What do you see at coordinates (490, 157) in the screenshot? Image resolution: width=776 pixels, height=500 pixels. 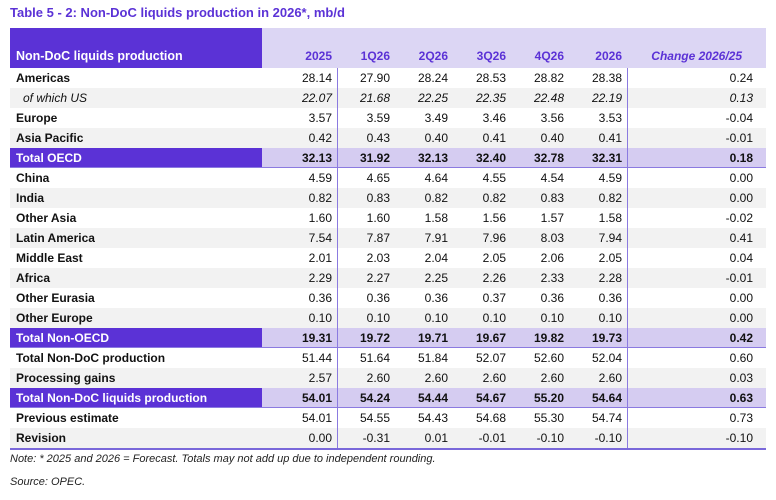 I see `value-cell: 32.40` at bounding box center [490, 157].